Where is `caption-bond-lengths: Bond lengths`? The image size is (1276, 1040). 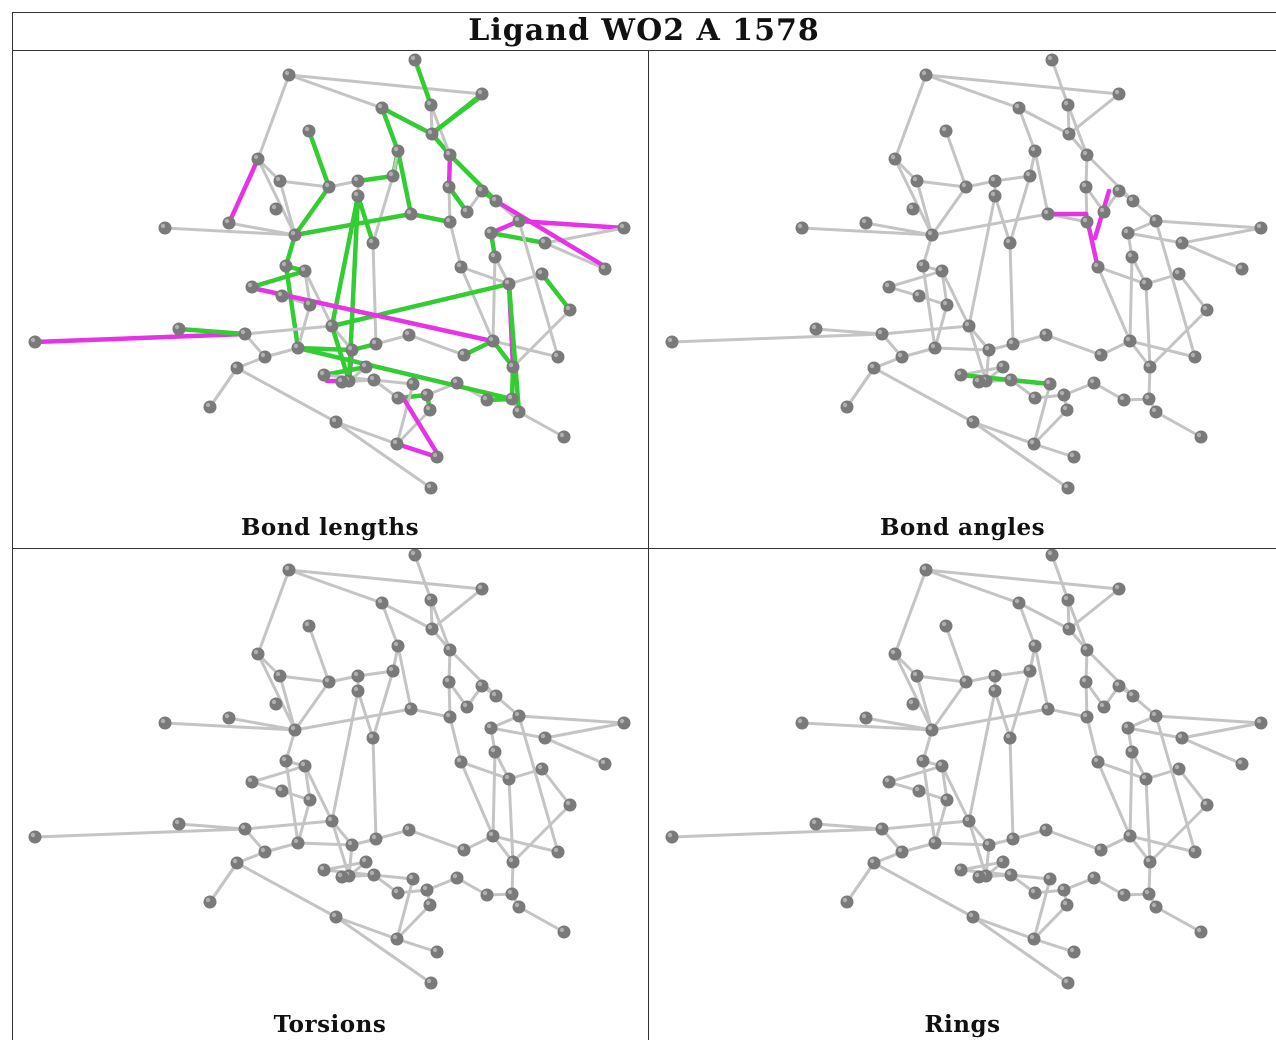
caption-bond-lengths: Bond lengths is located at coordinates (330, 527).